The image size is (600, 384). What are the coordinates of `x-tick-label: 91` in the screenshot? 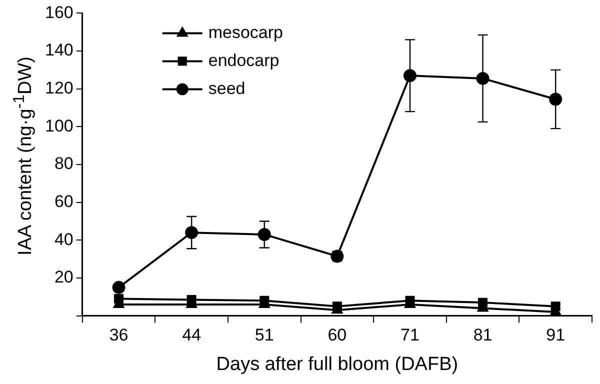 It's located at (556, 335).